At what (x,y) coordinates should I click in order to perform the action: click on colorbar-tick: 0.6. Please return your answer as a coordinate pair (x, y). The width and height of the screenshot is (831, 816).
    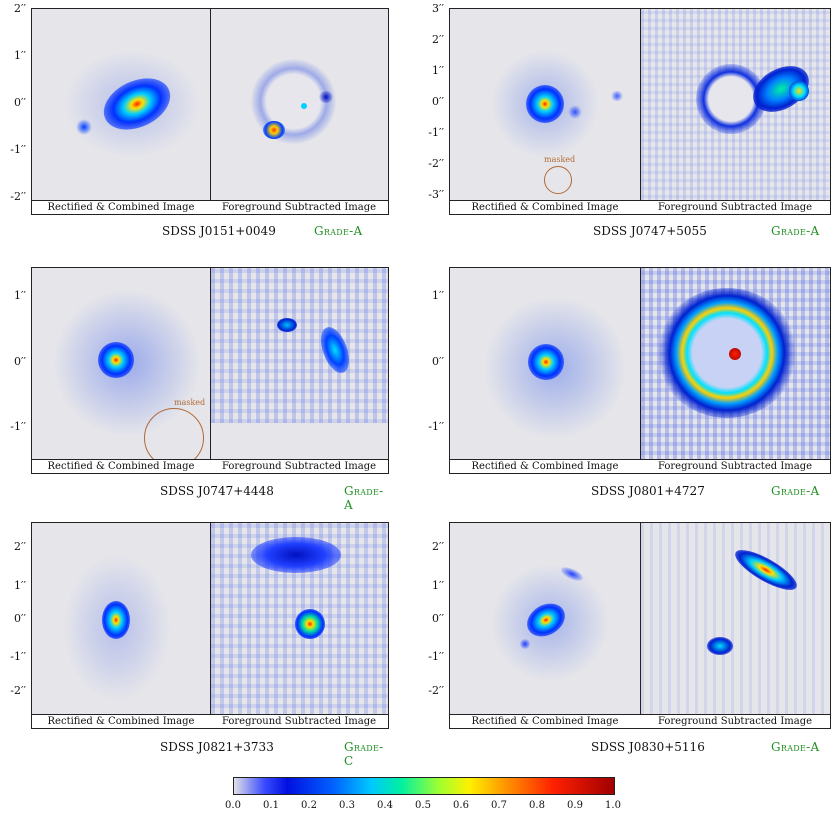
    Looking at the image, I should click on (461, 805).